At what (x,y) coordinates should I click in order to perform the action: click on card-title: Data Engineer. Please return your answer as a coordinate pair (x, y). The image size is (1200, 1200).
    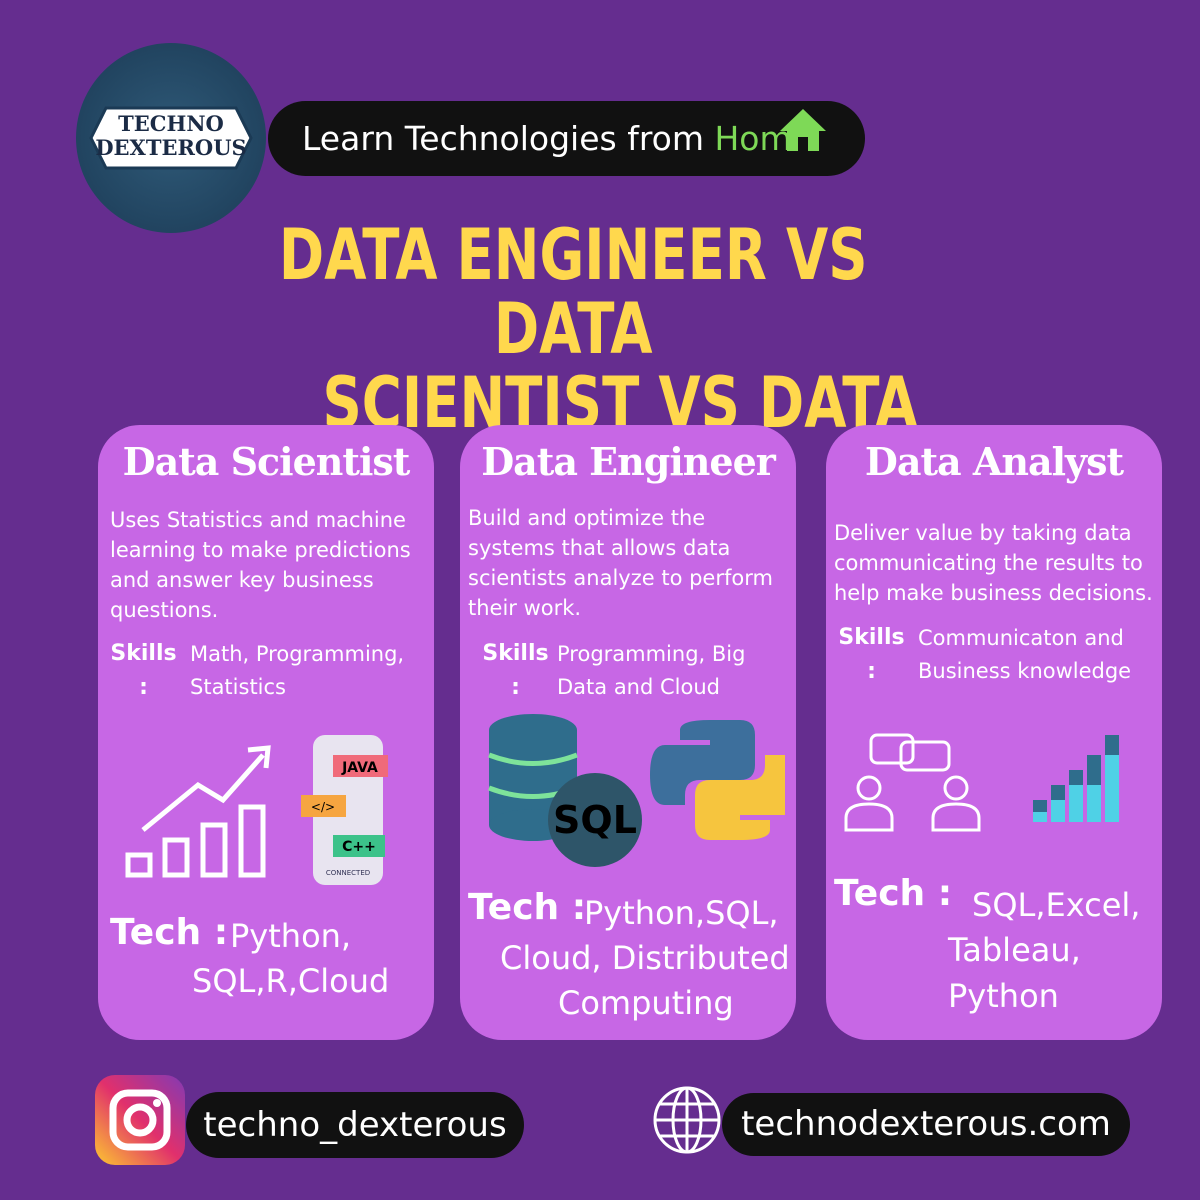
    Looking at the image, I should click on (628, 461).